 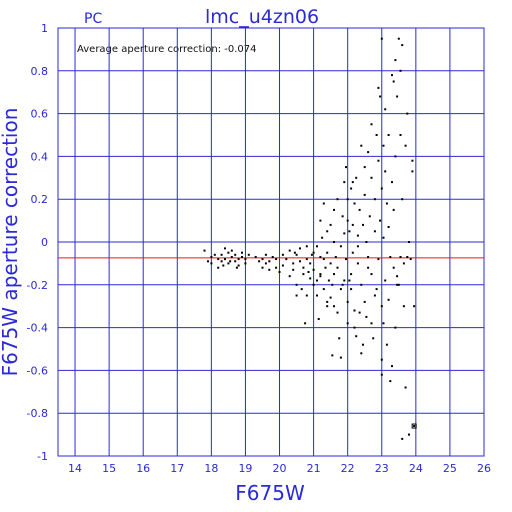 What do you see at coordinates (484, 468) in the screenshot?
I see `x-tick-label: 26` at bounding box center [484, 468].